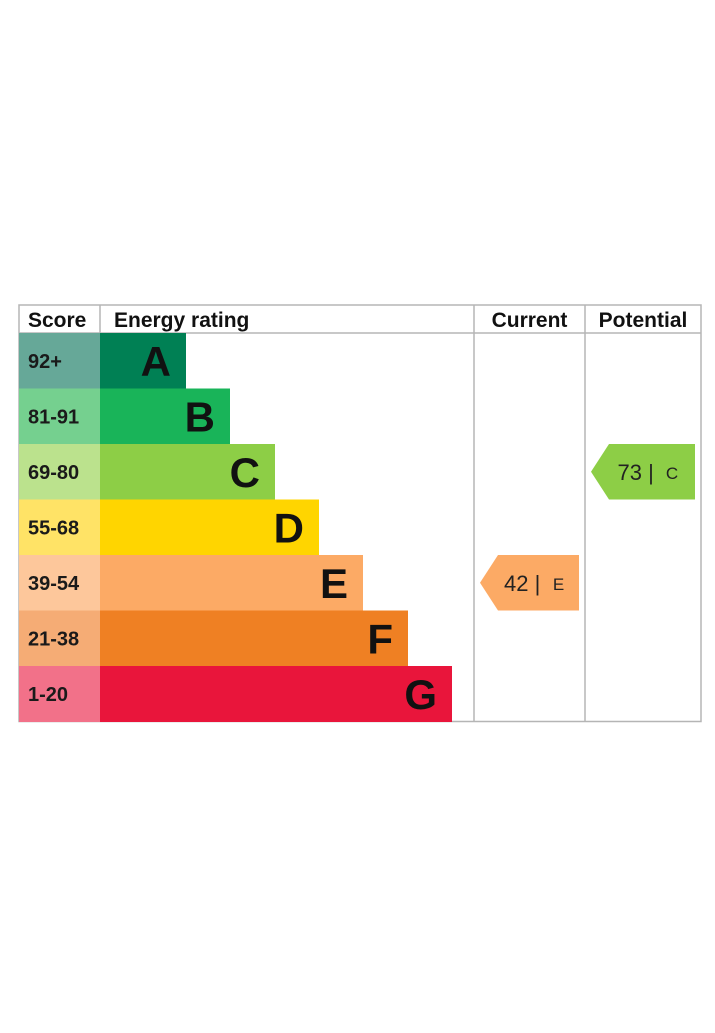 The width and height of the screenshot is (715, 1033). What do you see at coordinates (231, 583) in the screenshot?
I see `rating-bar-e` at bounding box center [231, 583].